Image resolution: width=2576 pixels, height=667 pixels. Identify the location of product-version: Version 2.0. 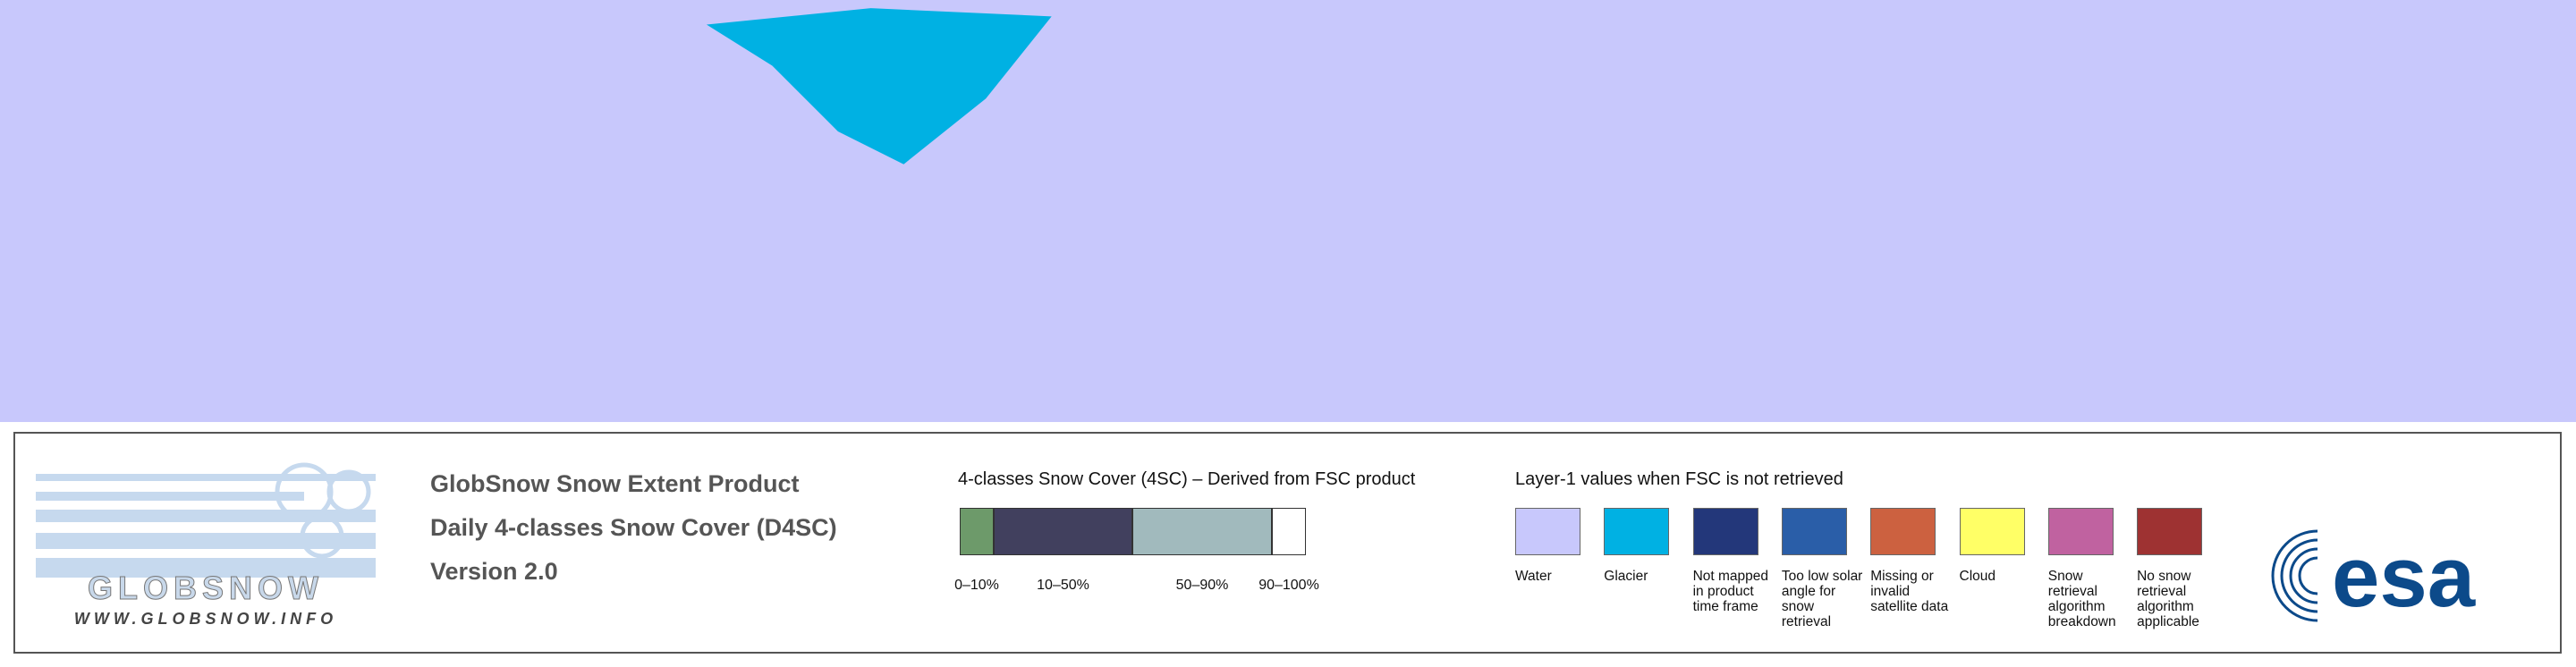
(494, 572).